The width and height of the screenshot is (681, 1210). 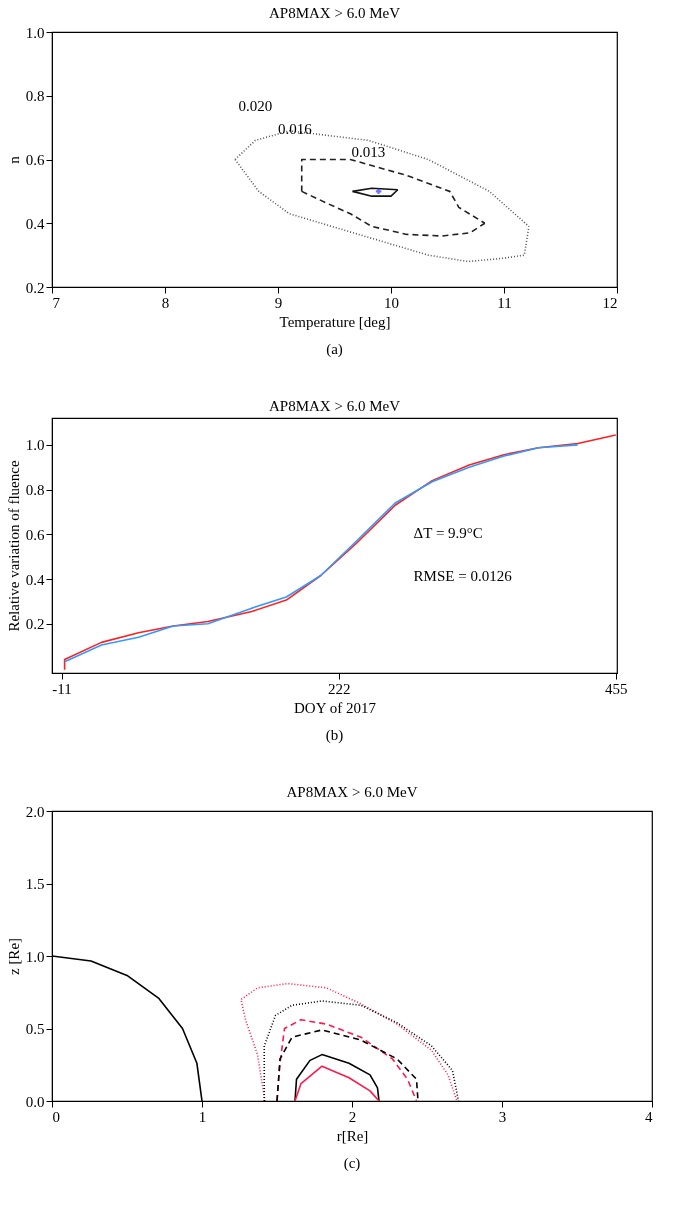 I want to click on y-axis-title: n, so click(x=13, y=159).